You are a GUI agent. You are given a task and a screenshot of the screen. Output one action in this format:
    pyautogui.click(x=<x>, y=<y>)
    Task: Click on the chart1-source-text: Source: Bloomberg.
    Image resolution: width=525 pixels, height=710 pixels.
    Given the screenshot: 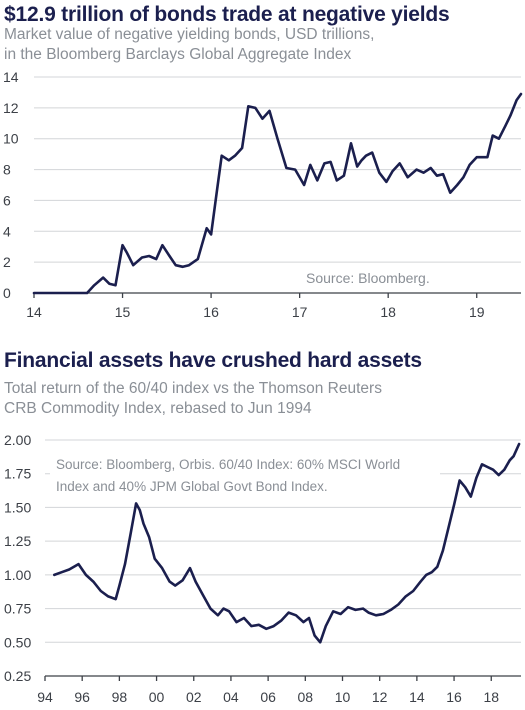 What is the action you would take?
    pyautogui.click(x=368, y=278)
    